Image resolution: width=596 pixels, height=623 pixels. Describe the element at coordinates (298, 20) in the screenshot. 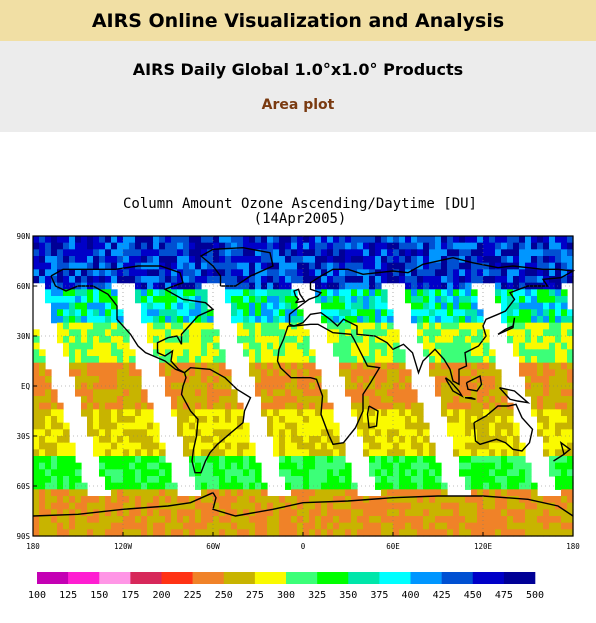

I see `page-banner: AIRS Online Visualization and Analysis` at that location.